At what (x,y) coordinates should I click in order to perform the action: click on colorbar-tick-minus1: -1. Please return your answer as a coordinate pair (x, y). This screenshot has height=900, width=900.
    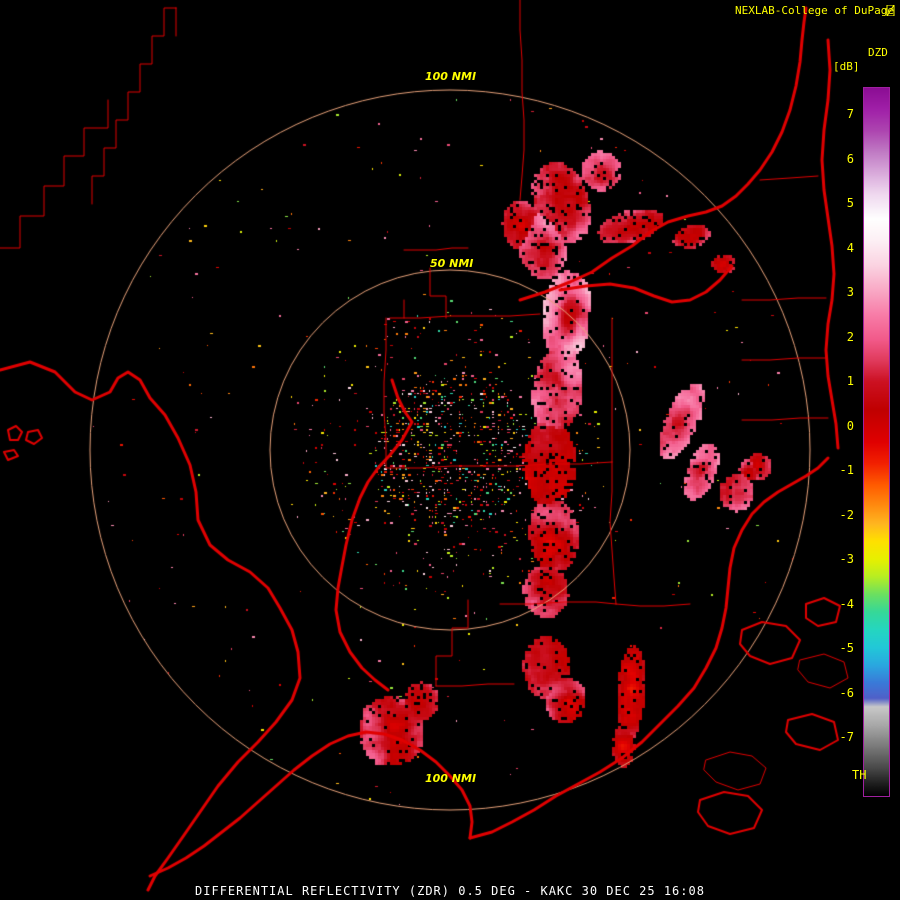
    Looking at the image, I should click on (846, 470).